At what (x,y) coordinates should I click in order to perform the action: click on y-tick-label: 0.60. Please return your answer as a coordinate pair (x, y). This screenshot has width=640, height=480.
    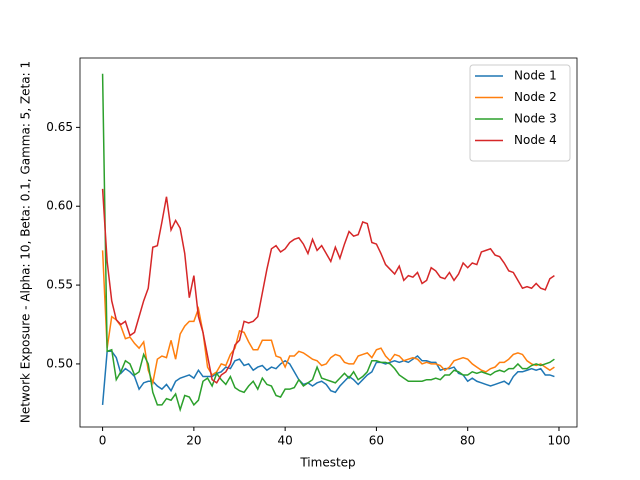
    Looking at the image, I should click on (59, 206).